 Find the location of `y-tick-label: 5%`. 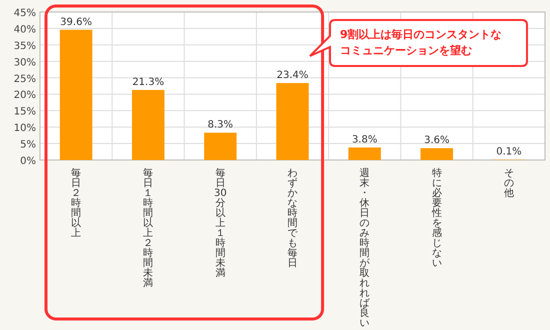

y-tick-label: 5% is located at coordinates (28, 145).